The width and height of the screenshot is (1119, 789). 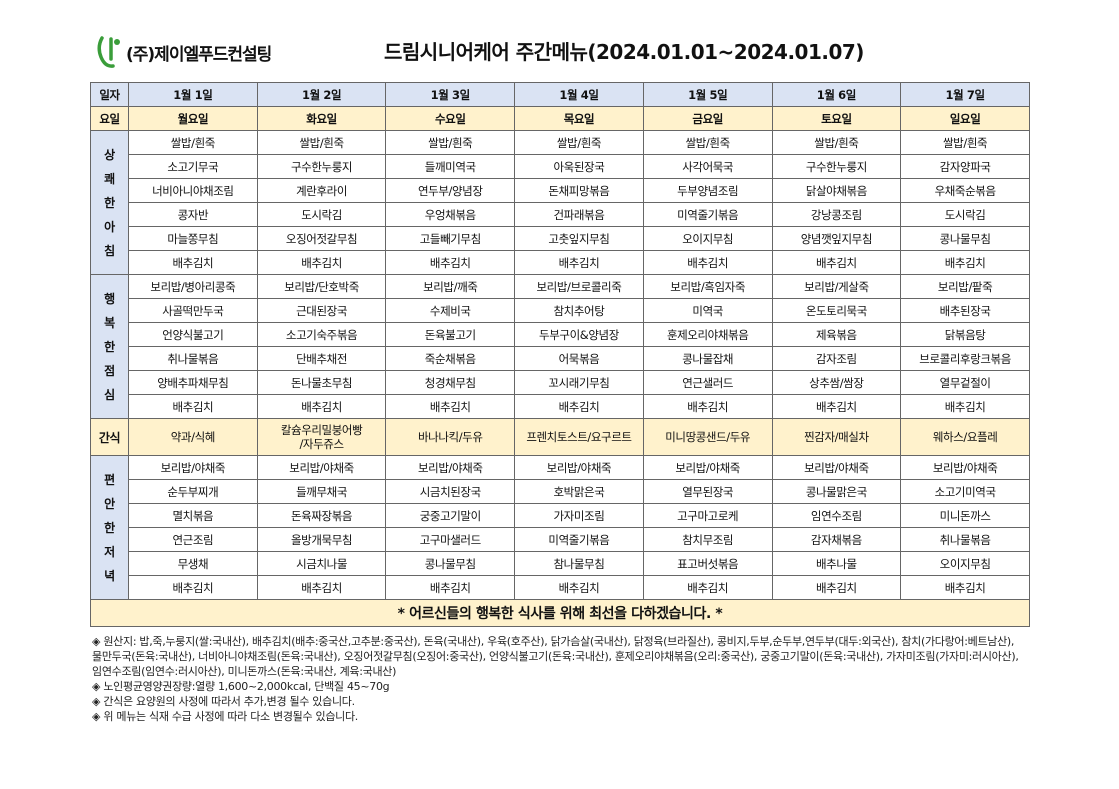 I want to click on date-row: 일자 1월 1일 1월 2일 1월 3일 1월 4일 1월 5일 1월 6일 1월 7일, so click(x=560, y=94).